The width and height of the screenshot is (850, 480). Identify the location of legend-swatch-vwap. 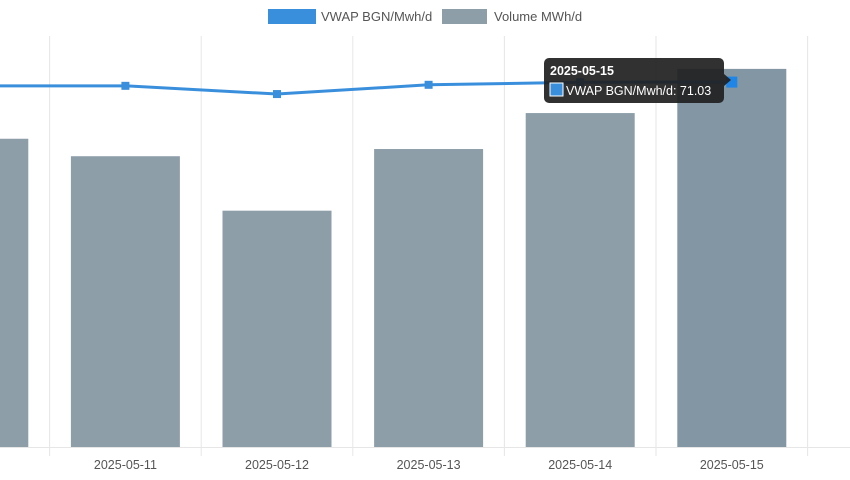
(292, 16).